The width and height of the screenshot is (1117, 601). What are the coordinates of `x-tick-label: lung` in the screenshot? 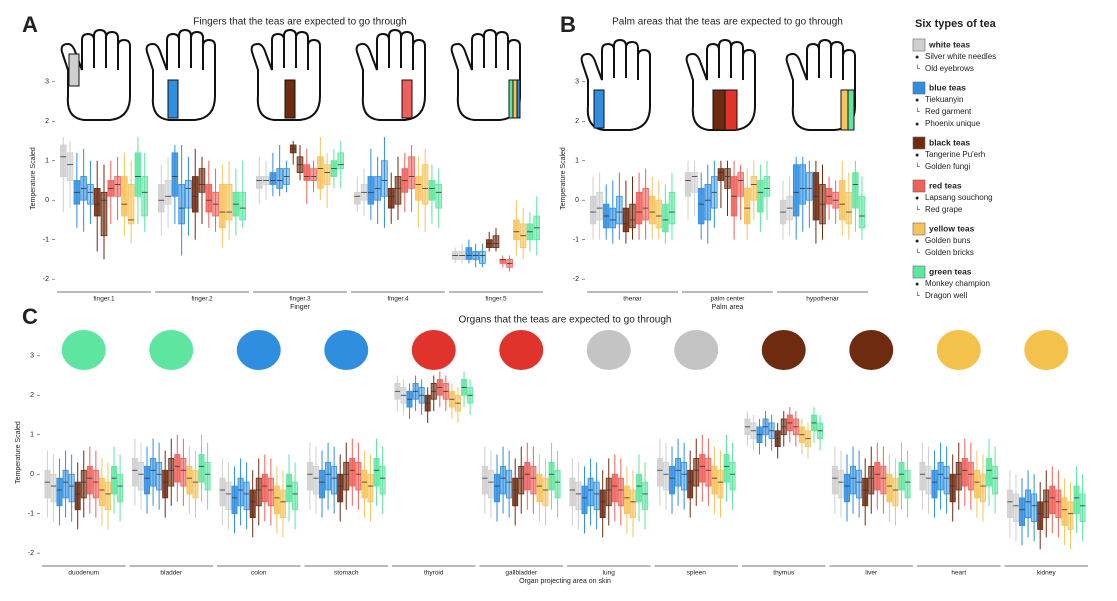 It's located at (609, 573).